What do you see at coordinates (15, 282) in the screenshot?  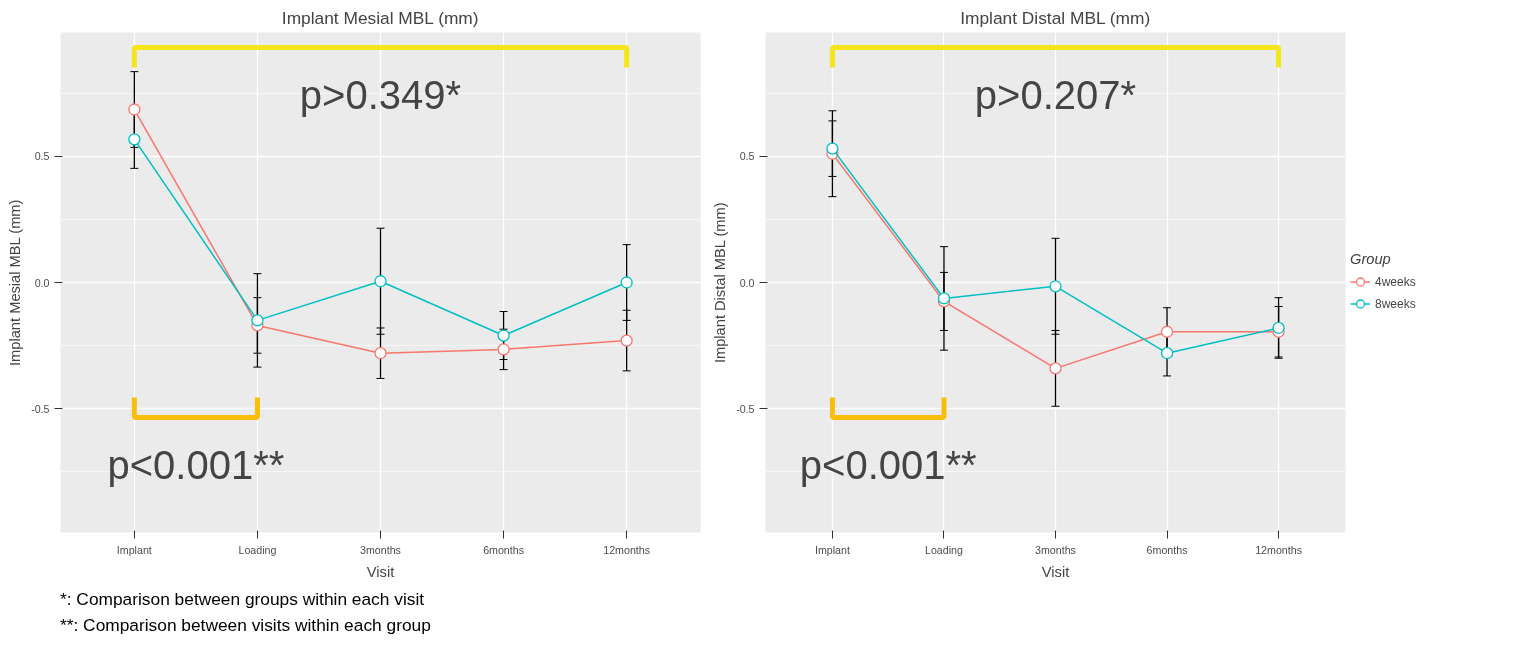 I see `y-axis-title: Implant Mesial MBL (mm)` at bounding box center [15, 282].